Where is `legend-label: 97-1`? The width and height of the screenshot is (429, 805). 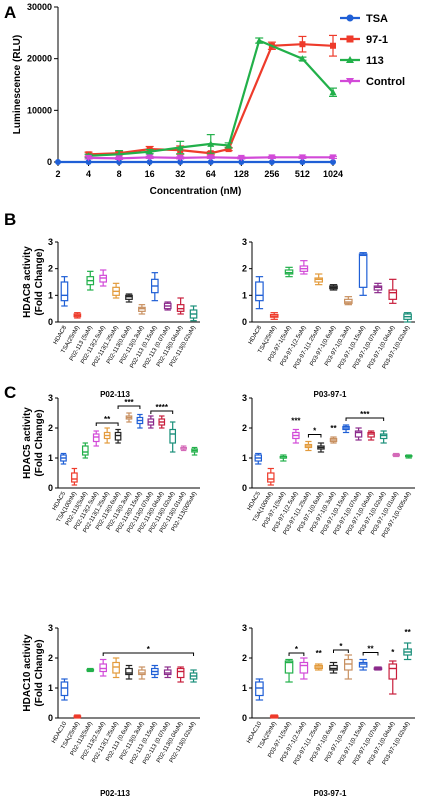 legend-label: 97-1 is located at coordinates (377, 40).